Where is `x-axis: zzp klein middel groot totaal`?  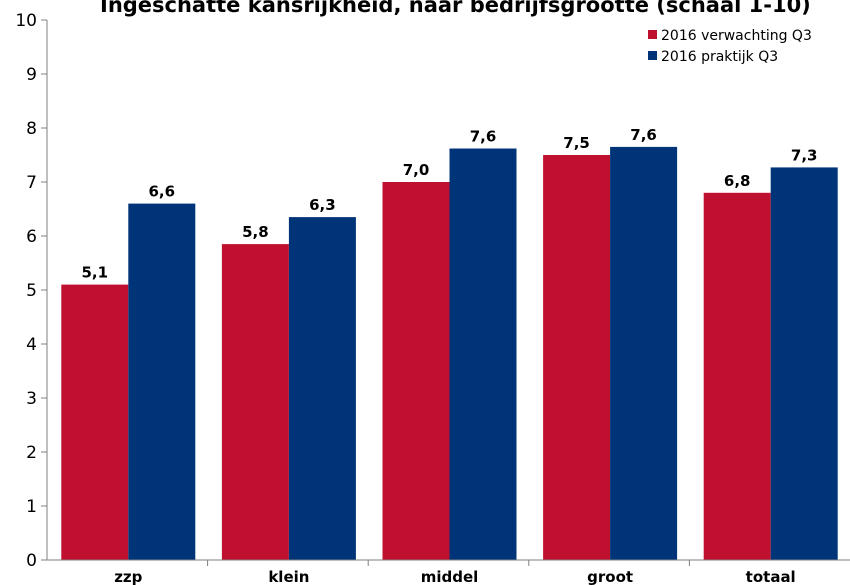
x-axis: zzp klein middel groot totaal is located at coordinates (448, 572).